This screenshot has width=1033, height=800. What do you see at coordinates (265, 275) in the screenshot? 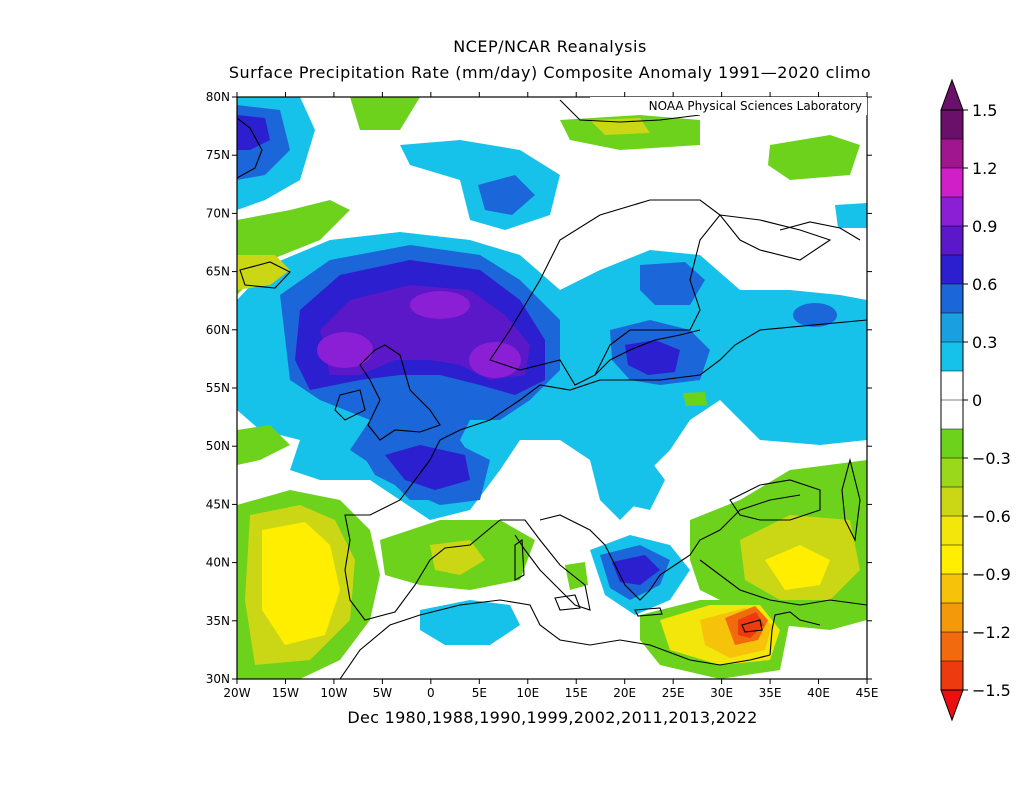
I see `coast-iceland` at bounding box center [265, 275].